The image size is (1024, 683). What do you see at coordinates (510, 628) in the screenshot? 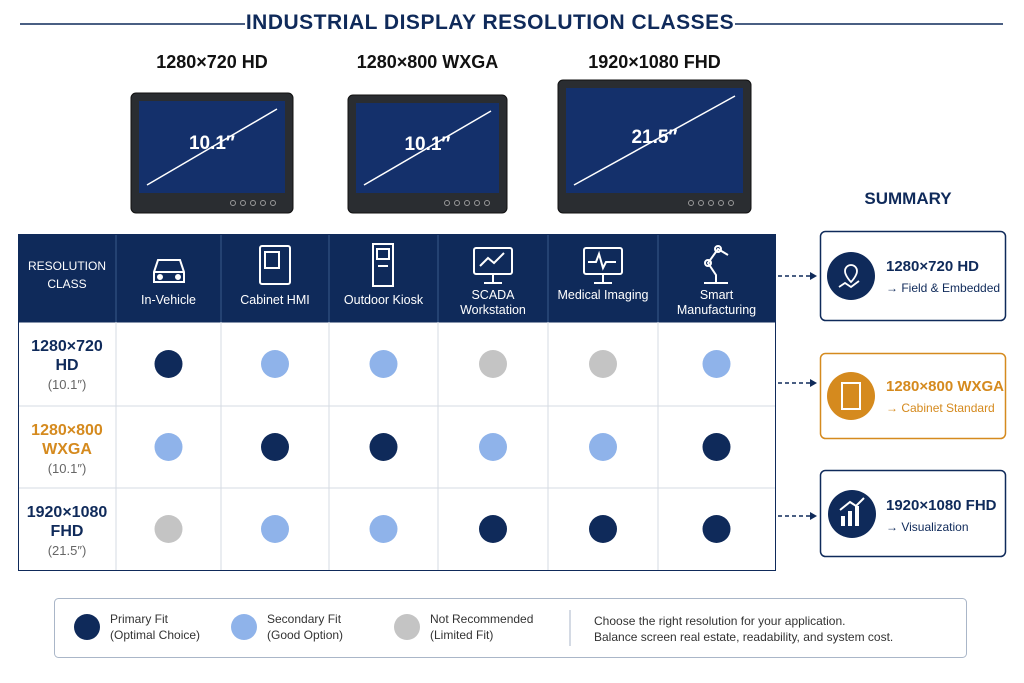
I see `legend-box` at bounding box center [510, 628].